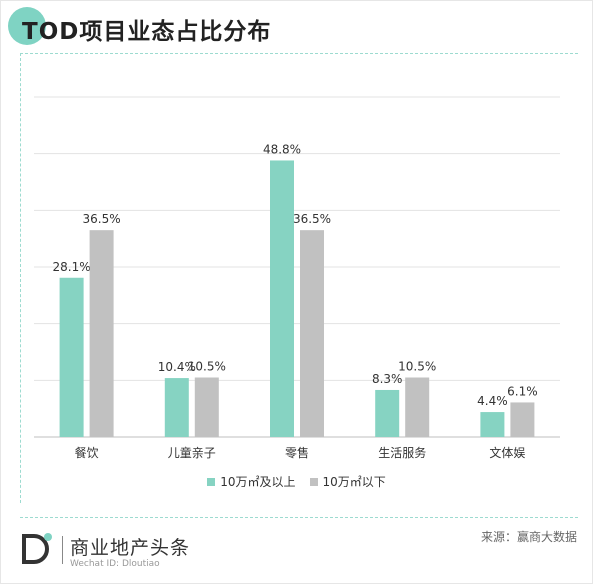 Image resolution: width=593 pixels, height=584 pixels. I want to click on data-label: 8.3%, so click(387, 379).